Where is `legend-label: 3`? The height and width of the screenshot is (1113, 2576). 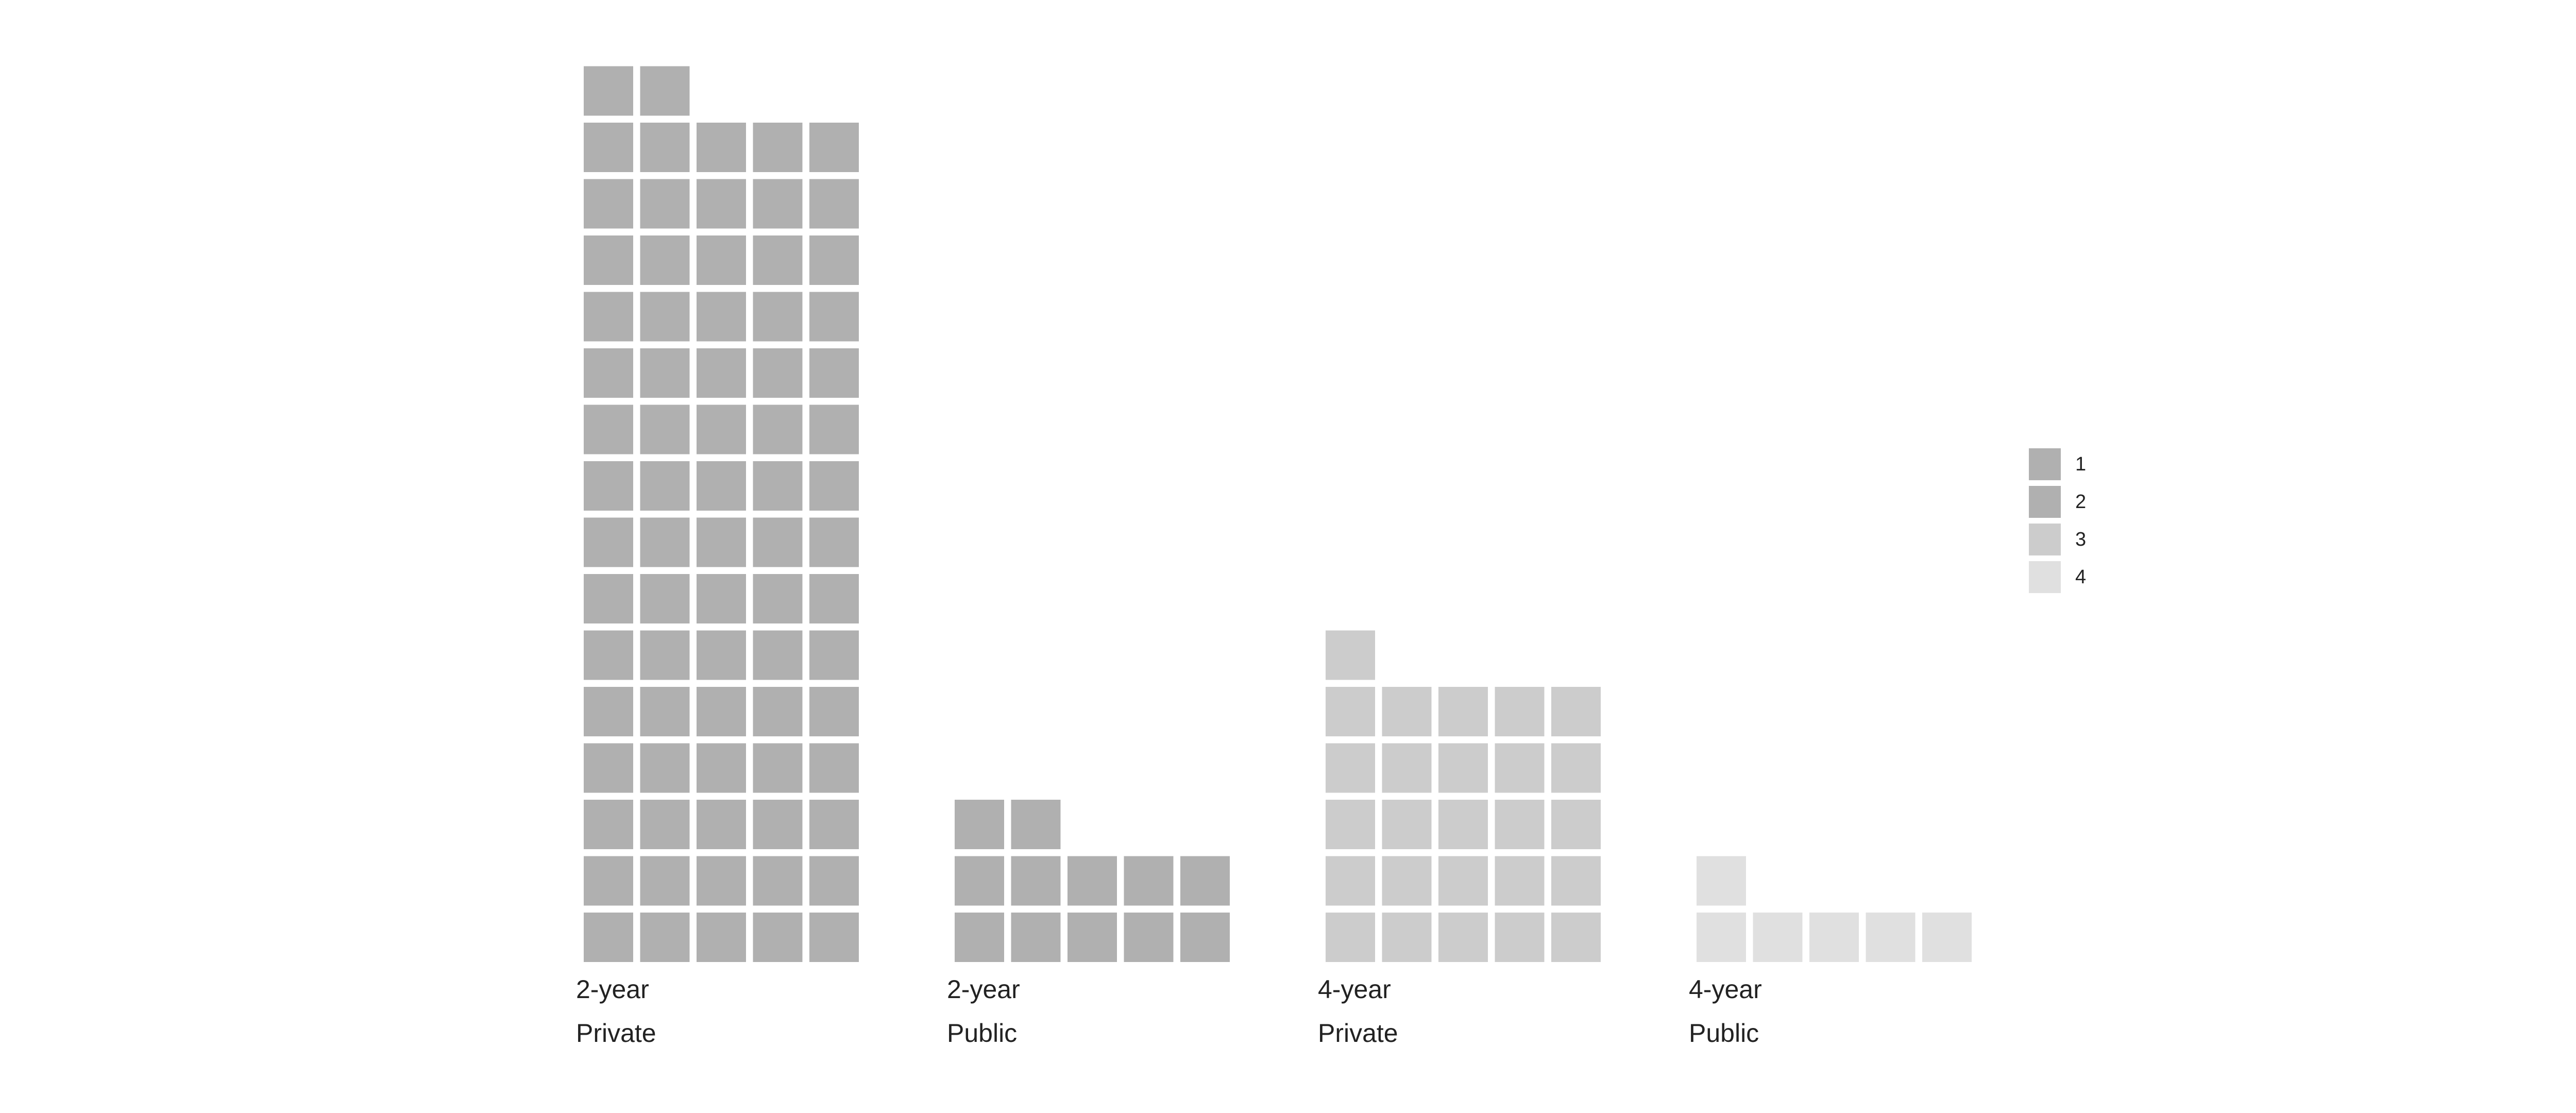
legend-label: 3 is located at coordinates (2080, 539).